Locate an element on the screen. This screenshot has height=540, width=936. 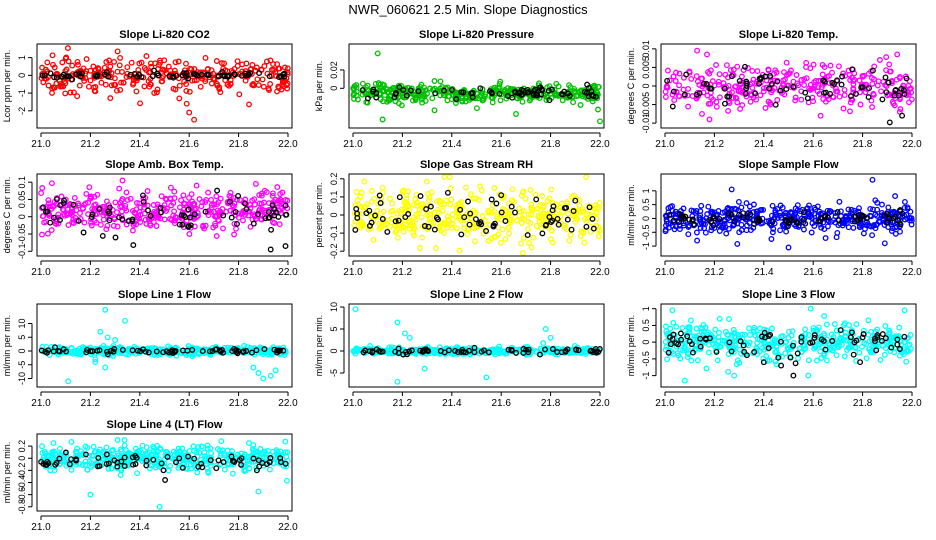
x-tick-label: 21.4 is located at coordinates (764, 403).